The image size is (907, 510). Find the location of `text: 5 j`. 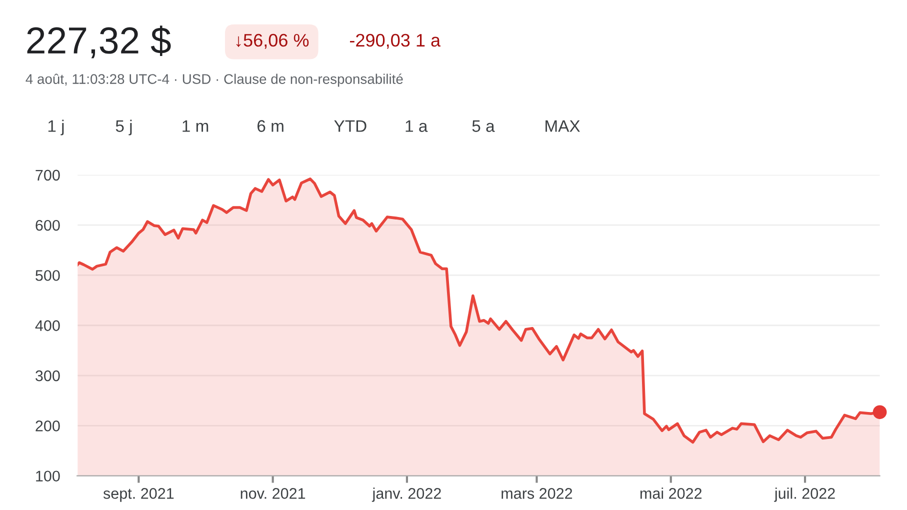

text: 5 j is located at coordinates (124, 128).